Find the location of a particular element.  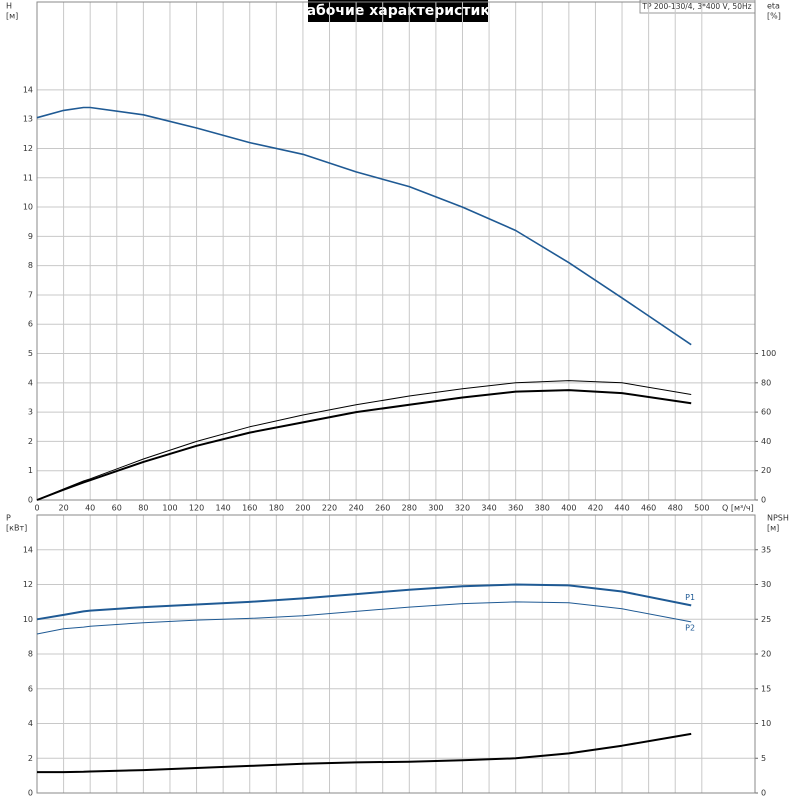

y2-unit: [м] is located at coordinates (773, 528).